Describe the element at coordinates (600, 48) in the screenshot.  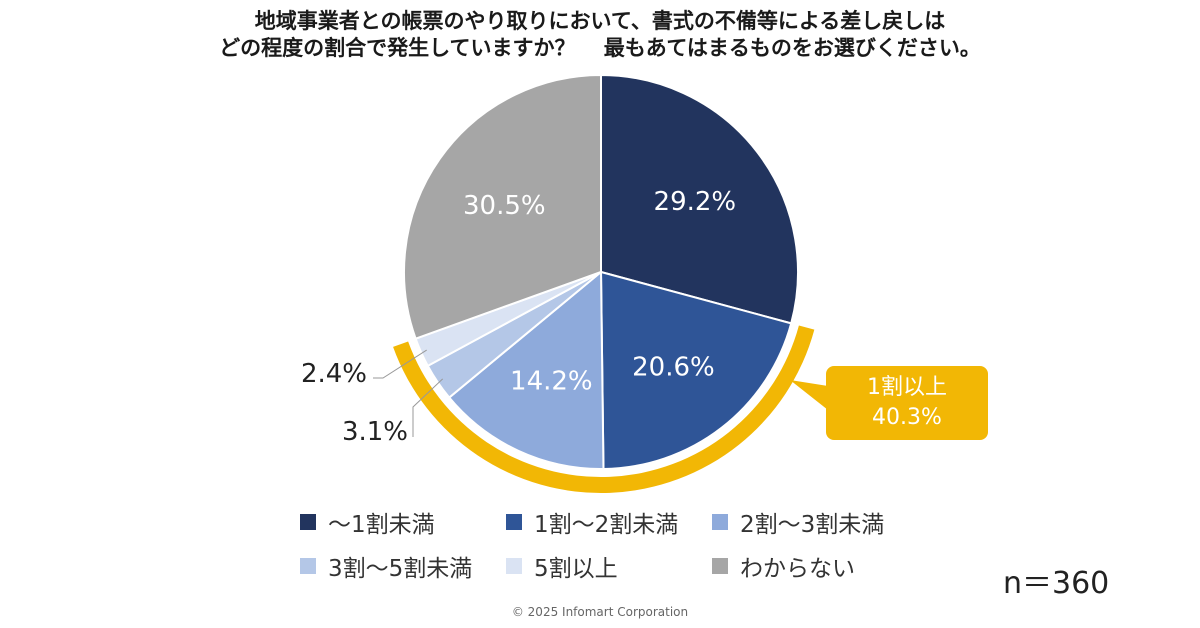
I see `chart-title-line-2: どの程度の割合で発生していますか？ 最もあてはまるものをお選びください。` at that location.